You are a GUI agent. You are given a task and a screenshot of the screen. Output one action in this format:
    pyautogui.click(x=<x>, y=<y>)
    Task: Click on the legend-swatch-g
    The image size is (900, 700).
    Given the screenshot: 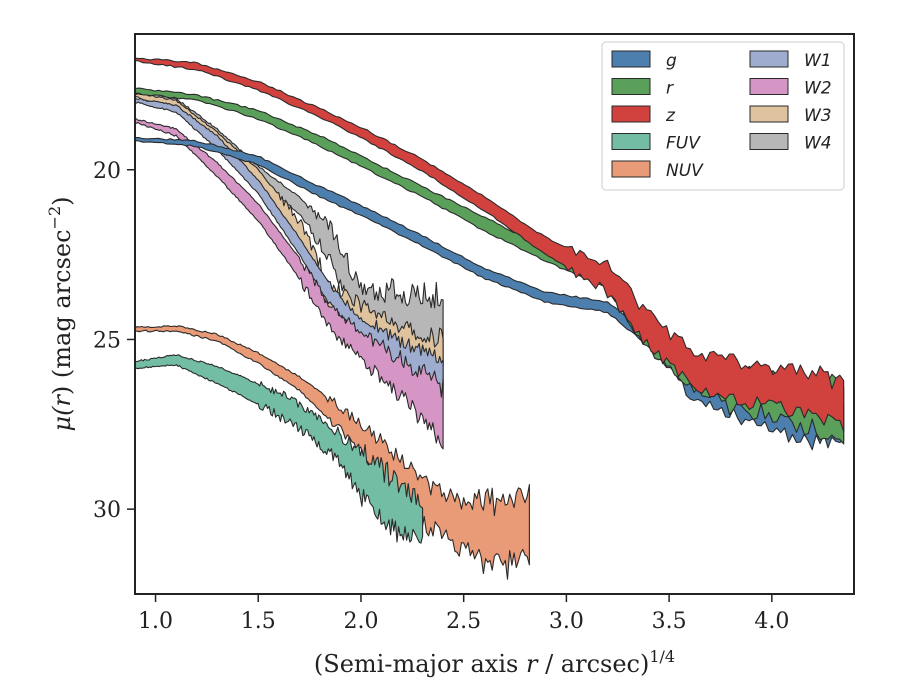 What is the action you would take?
    pyautogui.click(x=631, y=59)
    